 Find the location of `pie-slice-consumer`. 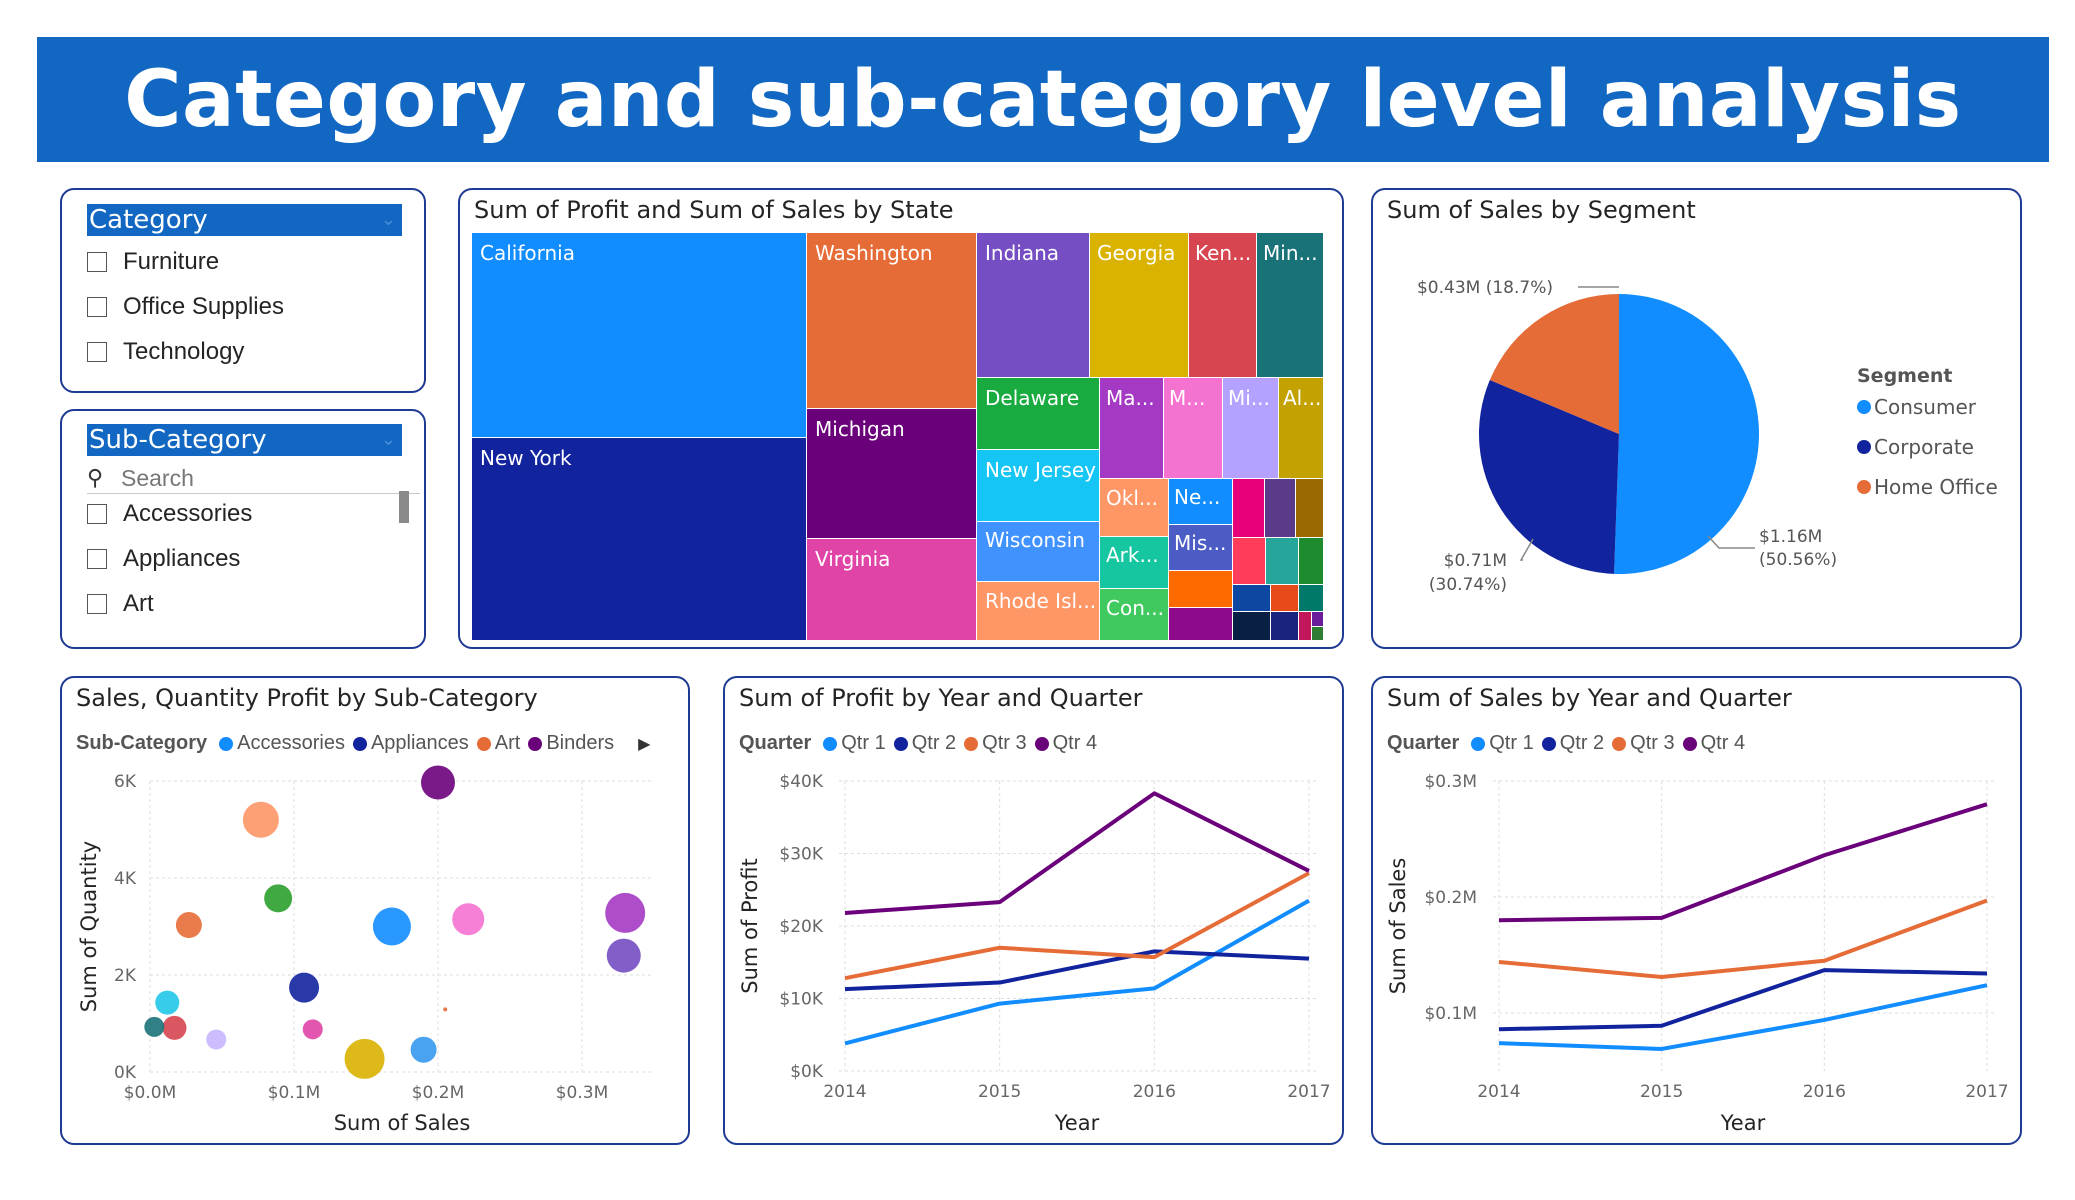

pie-slice-consumer is located at coordinates (1686, 434).